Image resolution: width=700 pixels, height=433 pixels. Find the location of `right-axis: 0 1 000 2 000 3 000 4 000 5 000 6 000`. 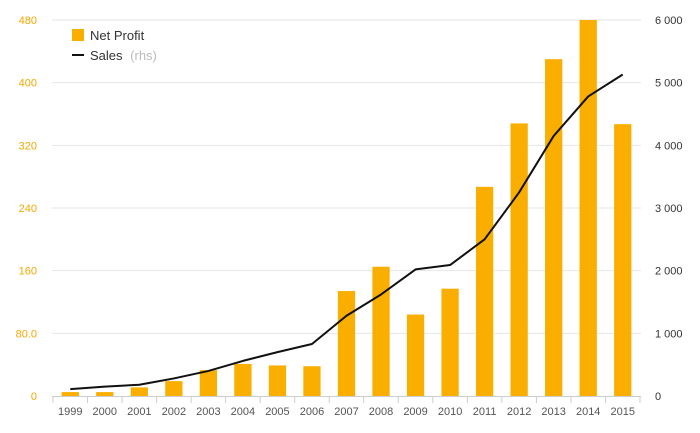

right-axis: 0 1 000 2 000 3 000 4 000 5 000 6 000 is located at coordinates (669, 209).